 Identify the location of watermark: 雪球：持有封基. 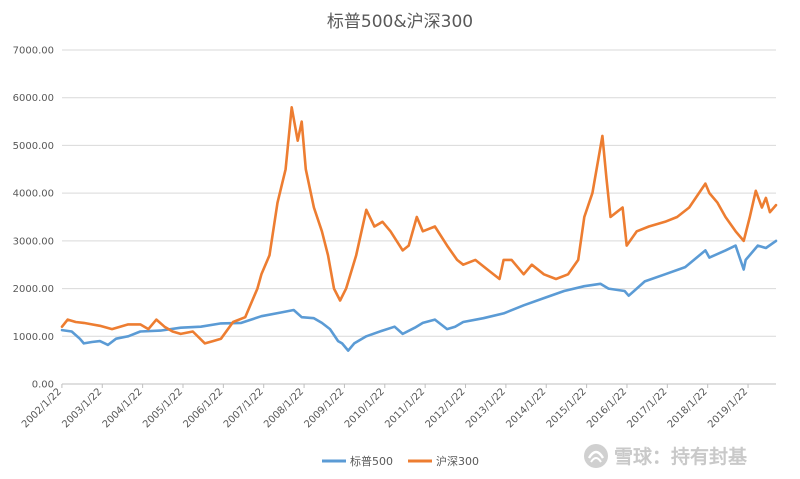
(666, 456).